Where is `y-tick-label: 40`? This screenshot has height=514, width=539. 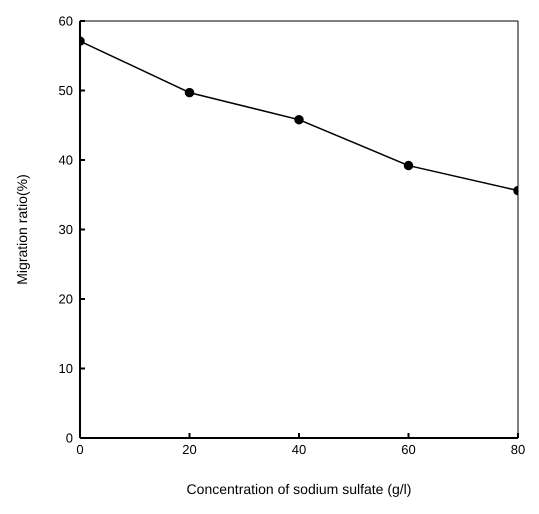 y-tick-label: 40 is located at coordinates (65, 160).